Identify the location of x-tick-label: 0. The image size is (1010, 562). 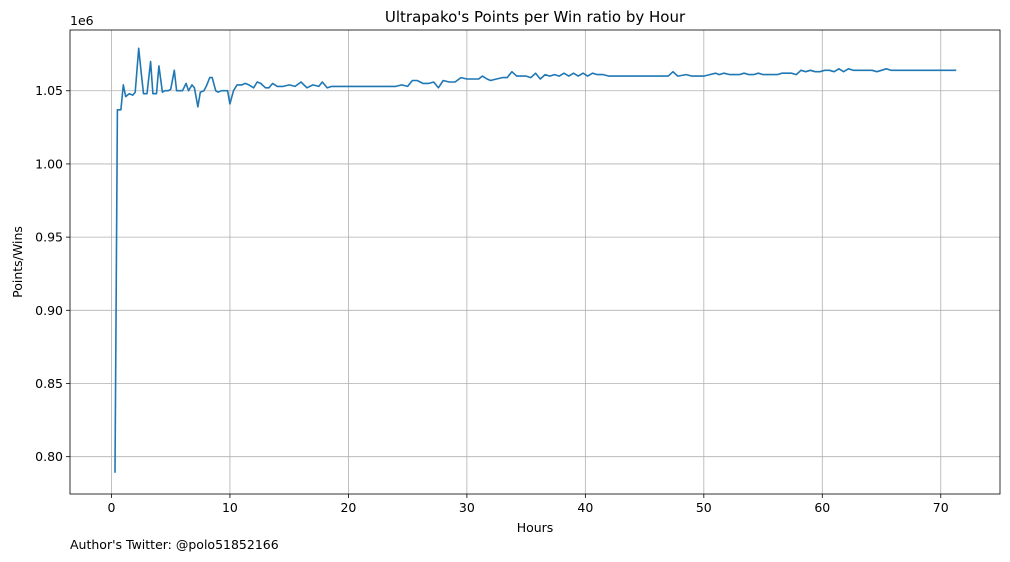
(111, 507).